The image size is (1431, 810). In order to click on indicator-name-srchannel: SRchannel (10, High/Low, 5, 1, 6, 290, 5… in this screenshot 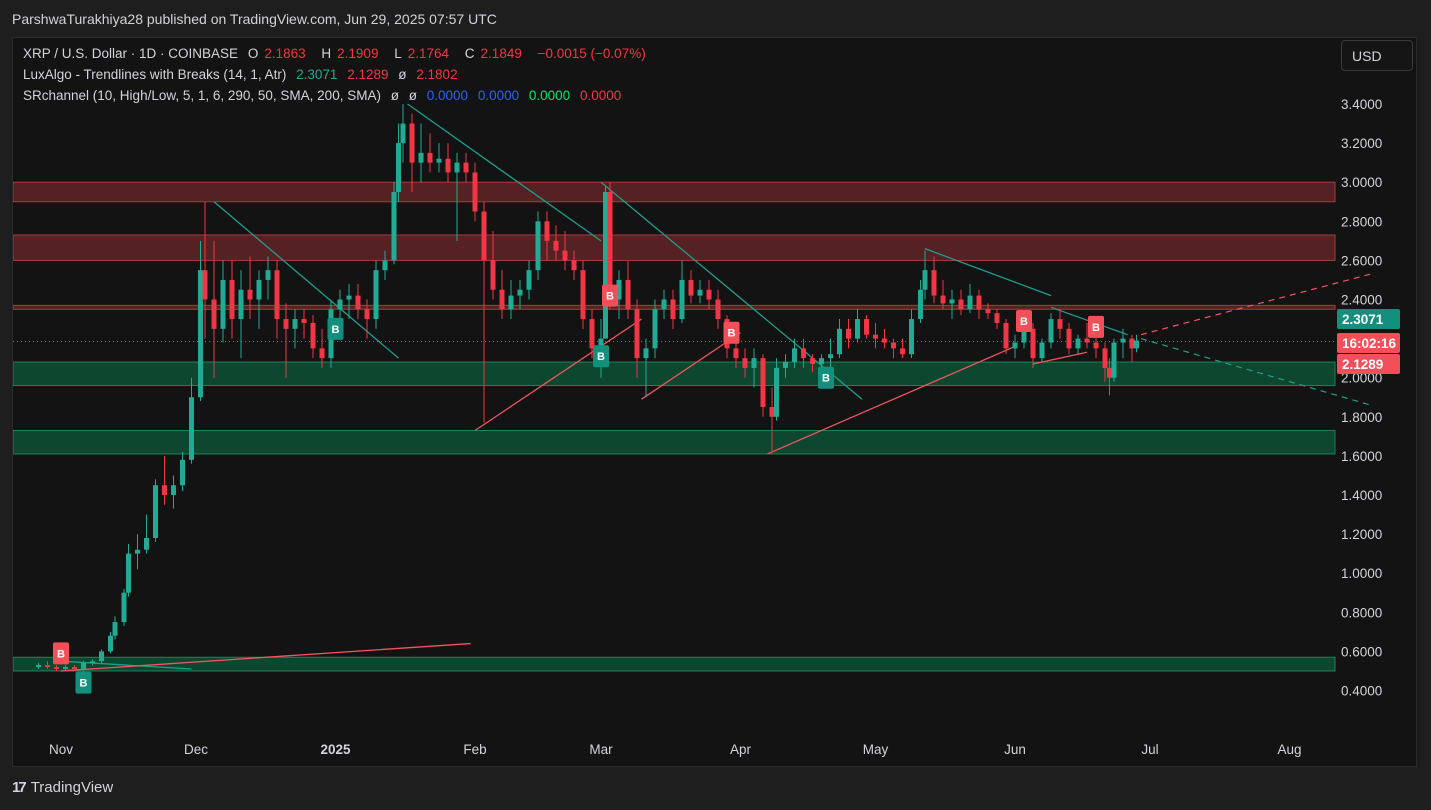, I will do `click(202, 95)`.